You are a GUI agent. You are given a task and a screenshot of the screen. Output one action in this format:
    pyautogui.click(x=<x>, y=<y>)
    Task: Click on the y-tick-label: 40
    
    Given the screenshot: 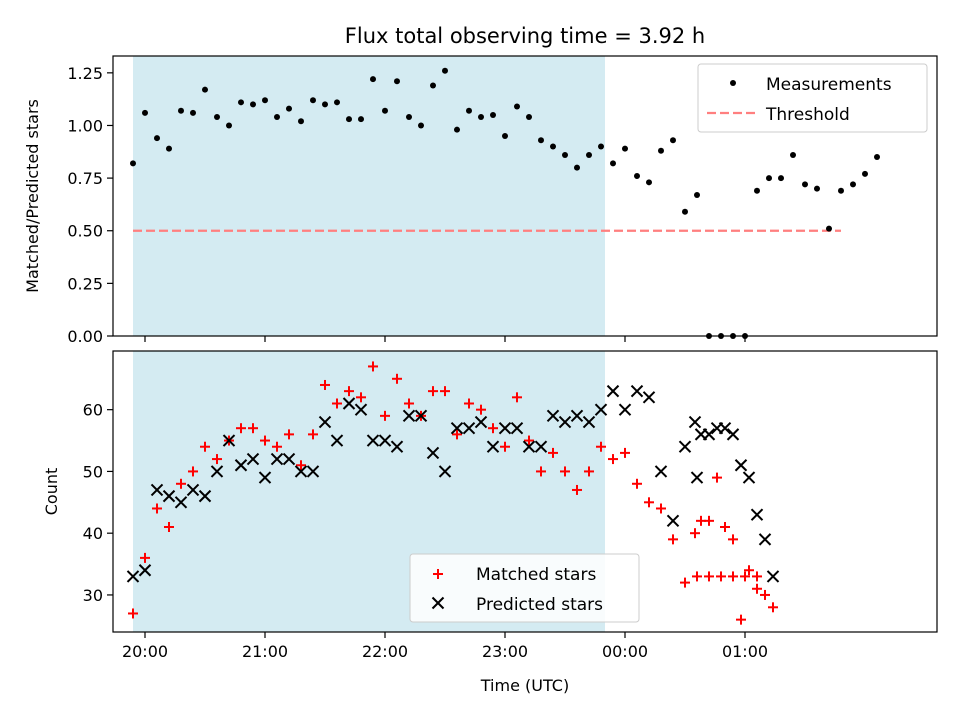 What is the action you would take?
    pyautogui.click(x=93, y=533)
    